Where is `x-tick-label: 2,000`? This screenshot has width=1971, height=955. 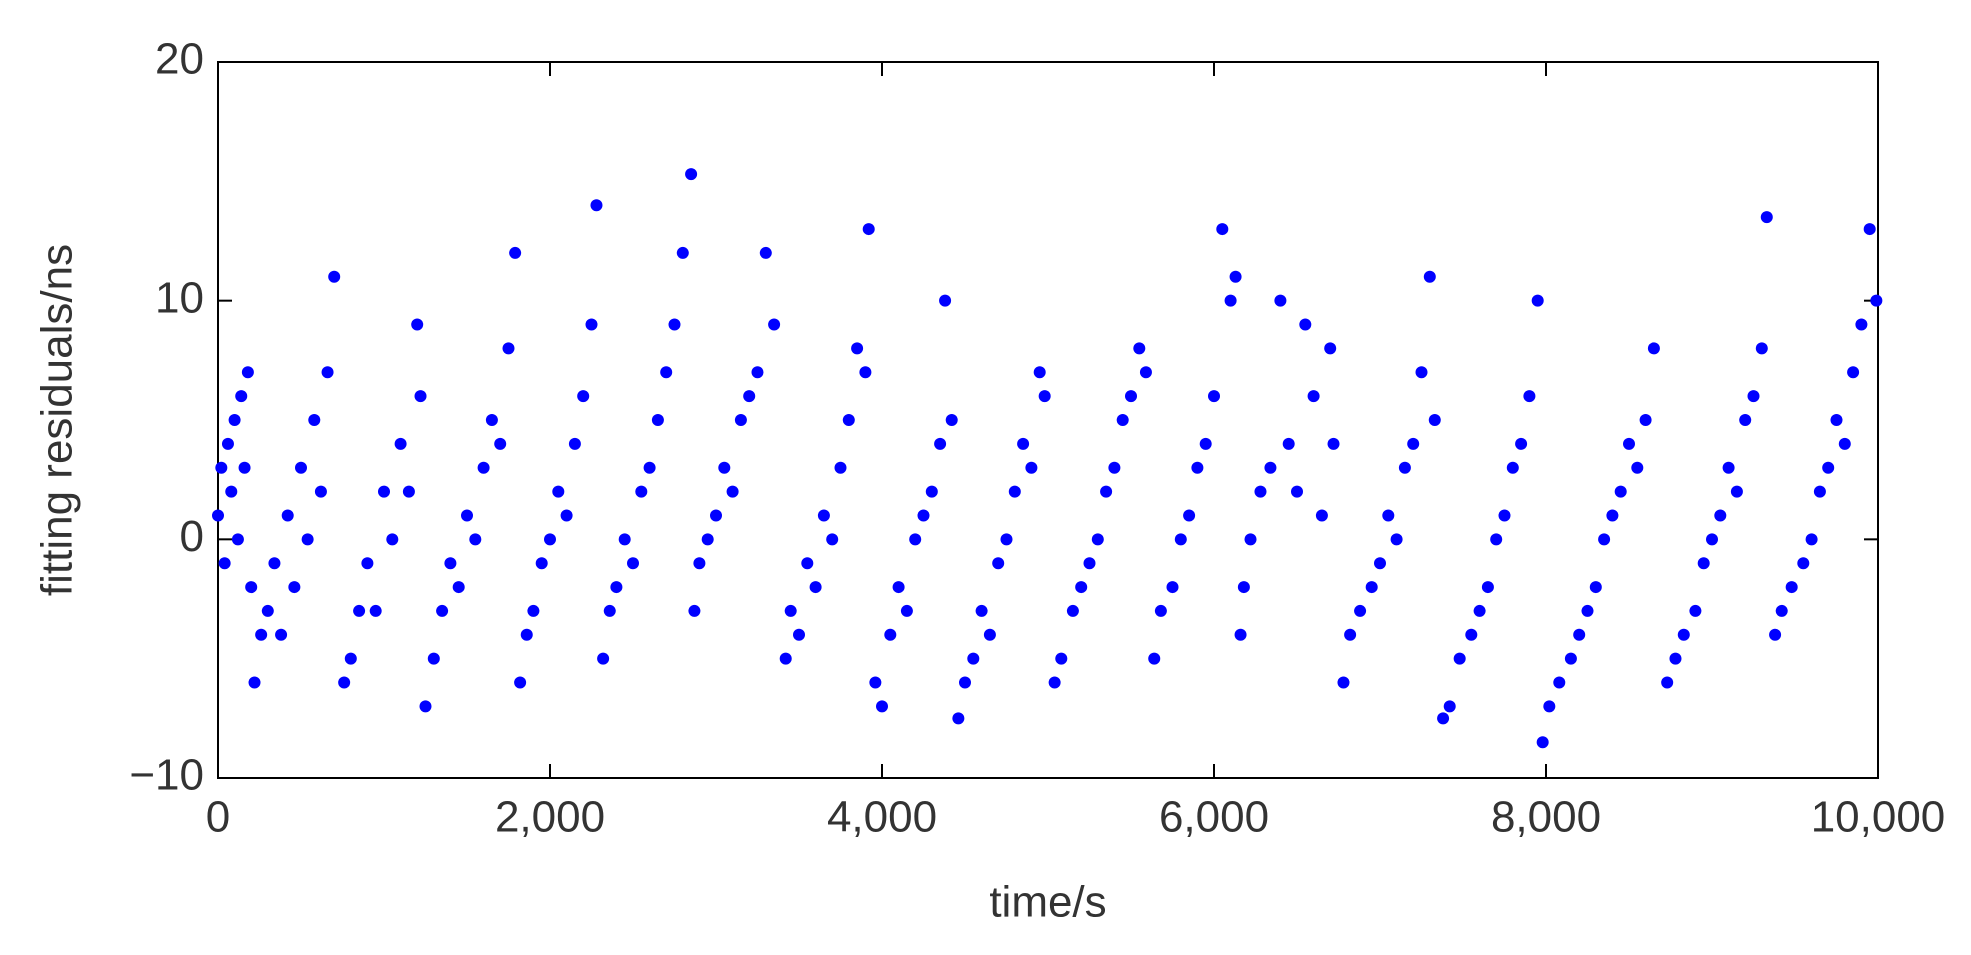 x-tick-label: 2,000 is located at coordinates (550, 817).